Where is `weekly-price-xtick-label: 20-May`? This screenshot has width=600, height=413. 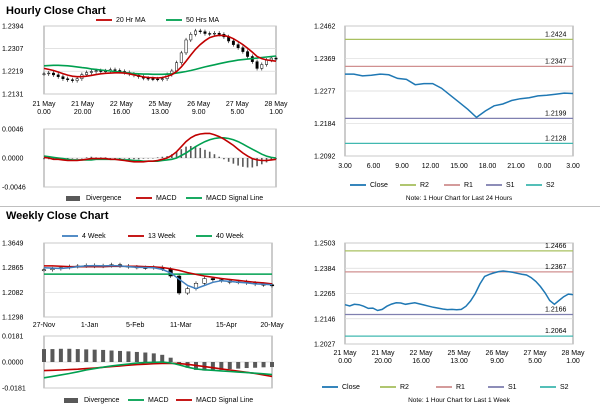
weekly-price-xtick-label: 20-May is located at coordinates (272, 325).